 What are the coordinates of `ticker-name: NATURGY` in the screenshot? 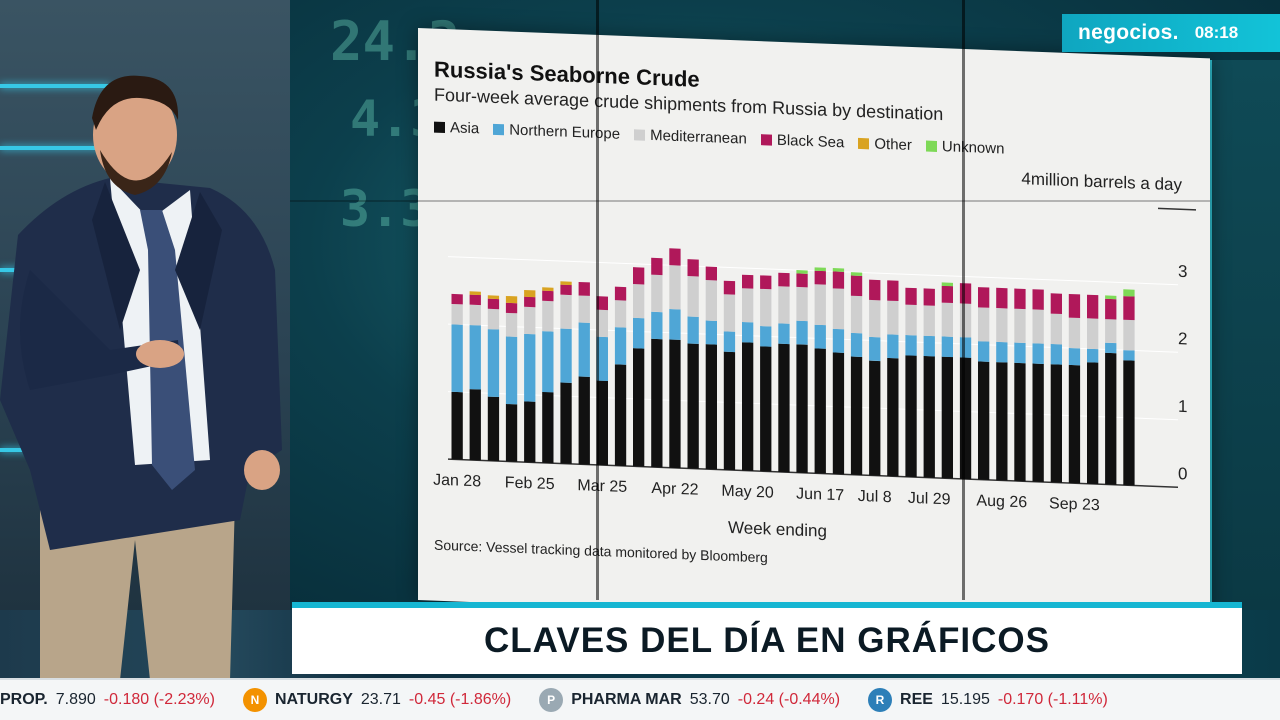 It's located at (313, 699).